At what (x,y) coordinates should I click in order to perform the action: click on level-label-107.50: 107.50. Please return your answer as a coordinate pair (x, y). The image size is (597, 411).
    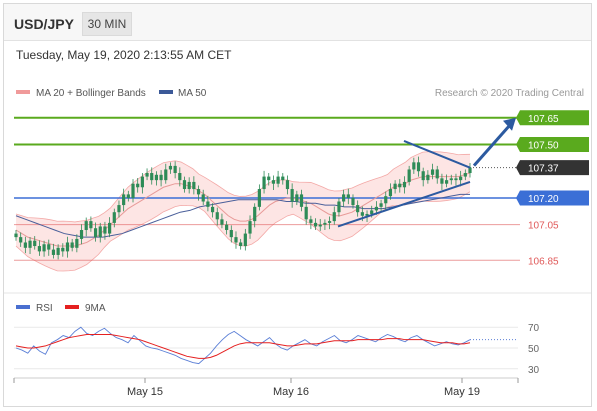
    Looking at the image, I should click on (543, 146).